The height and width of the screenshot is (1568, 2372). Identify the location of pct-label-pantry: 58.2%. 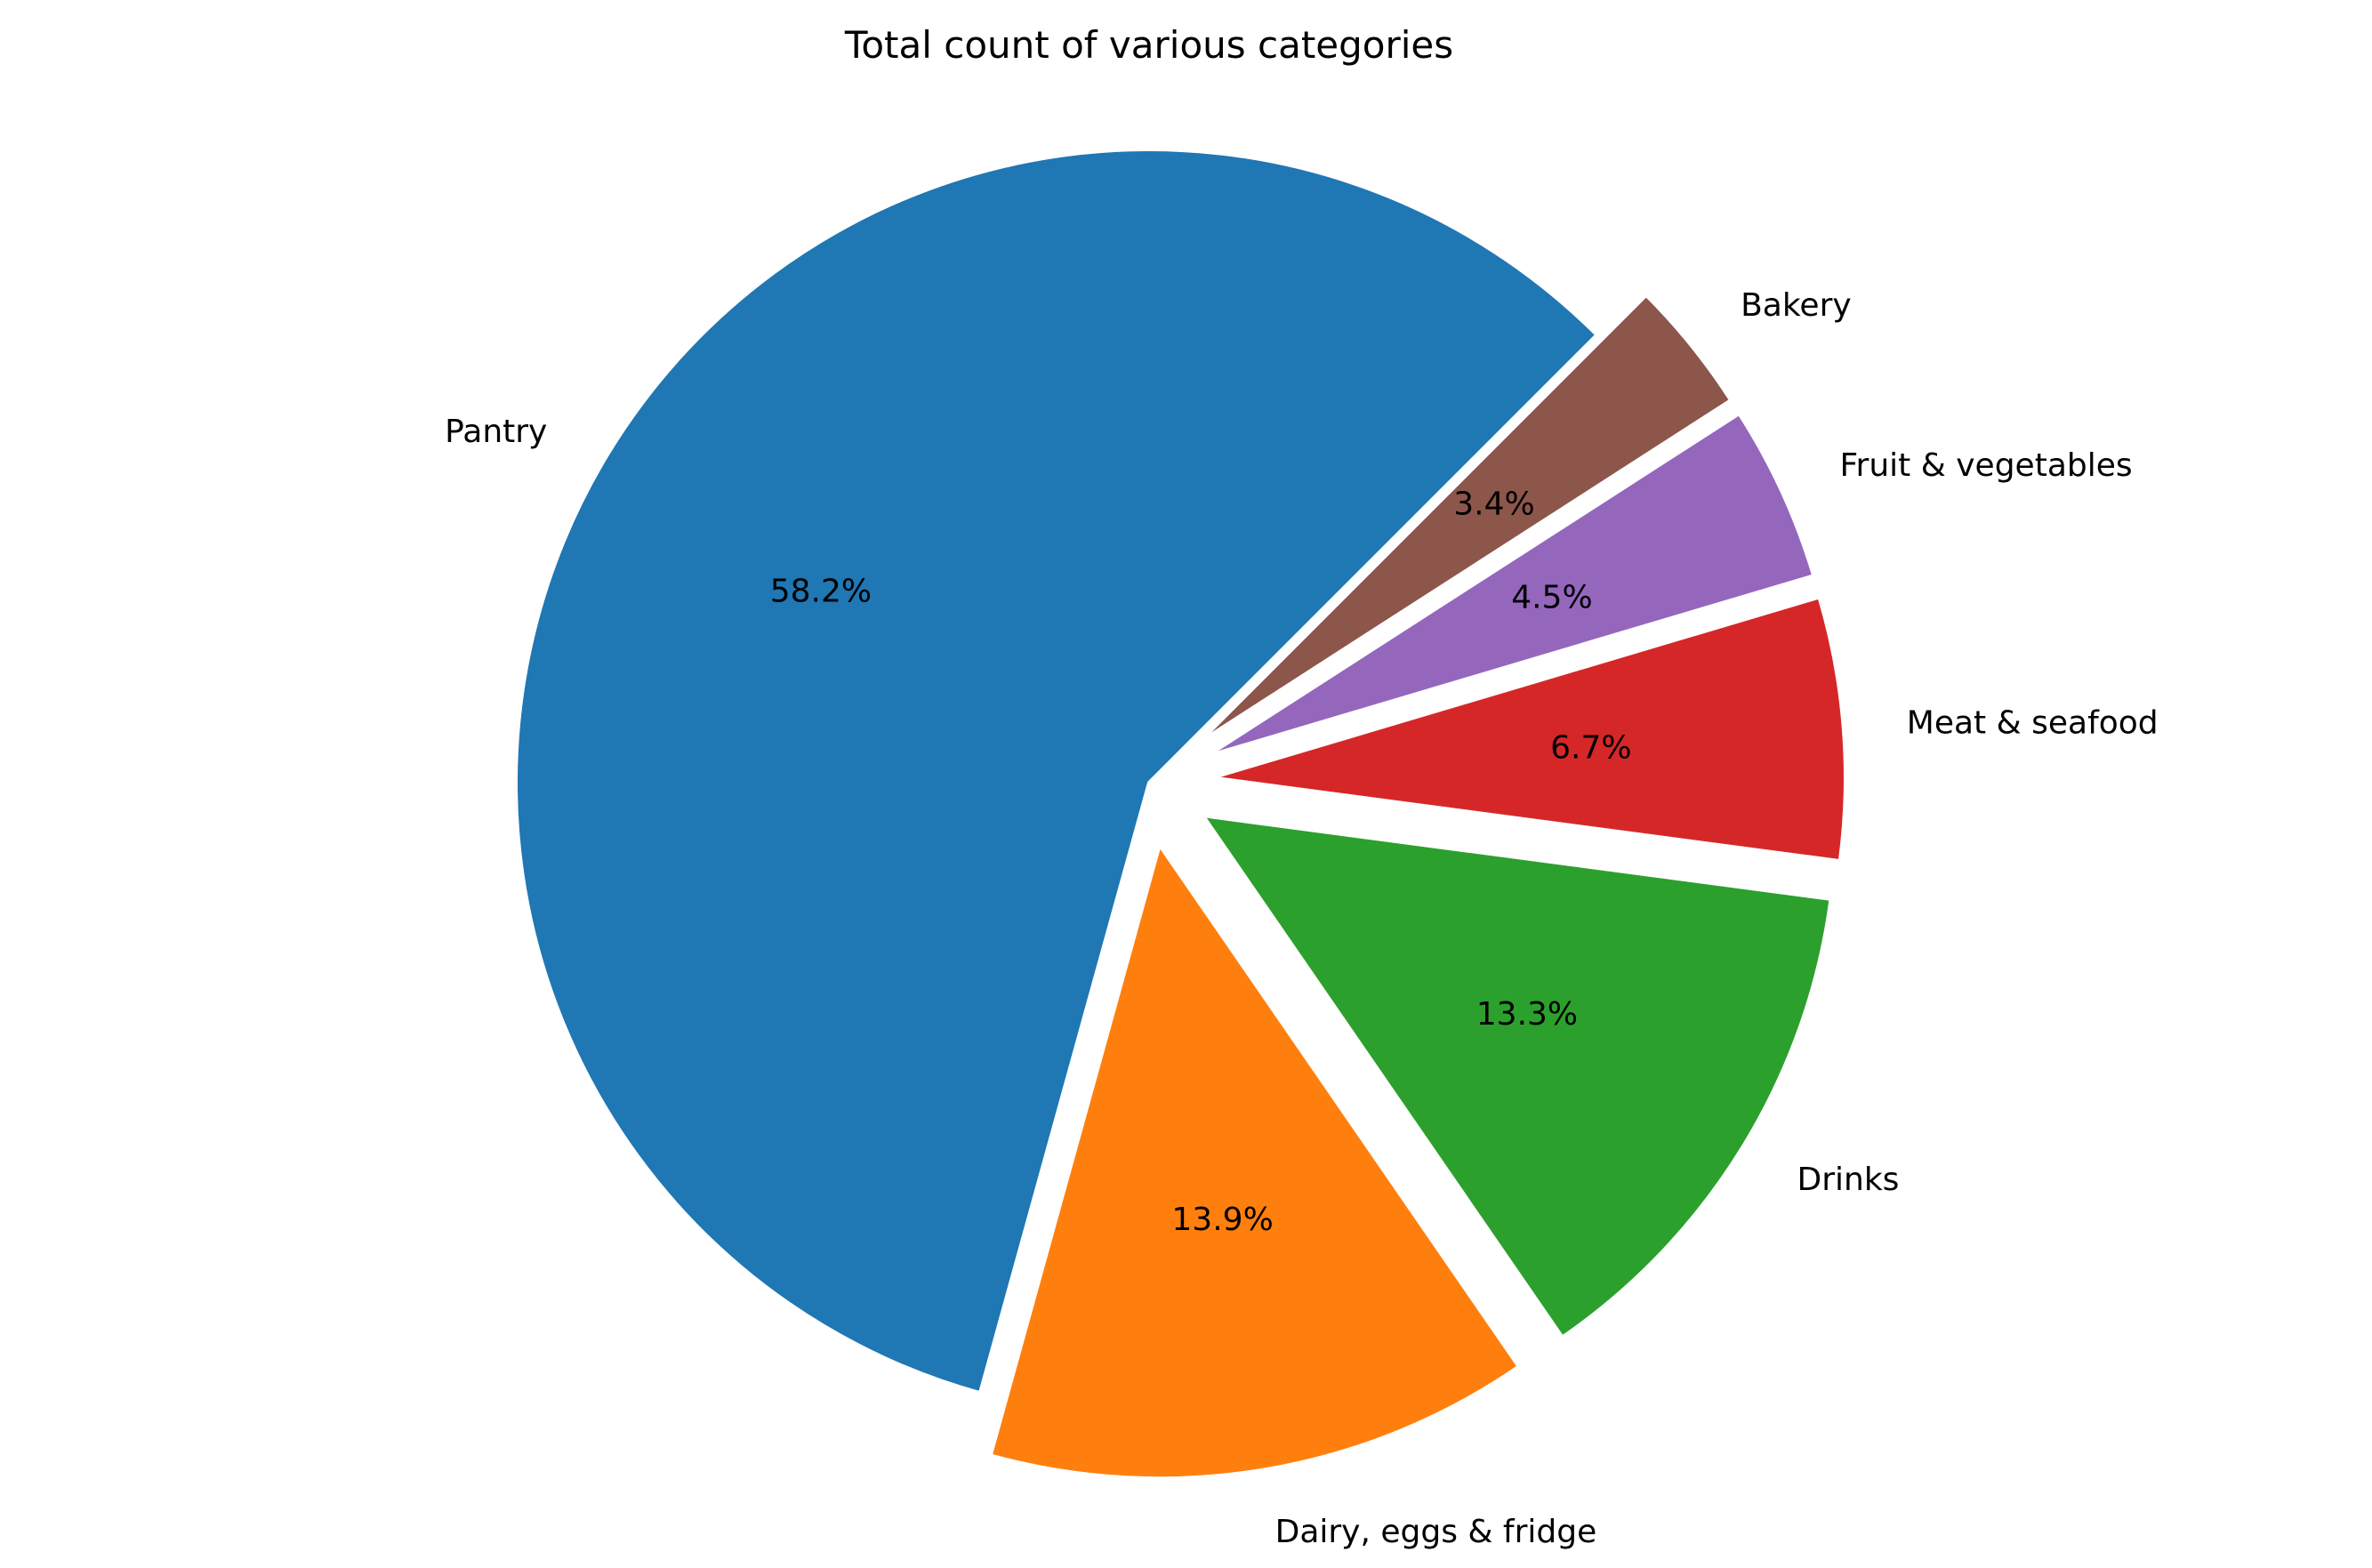
(821, 591).